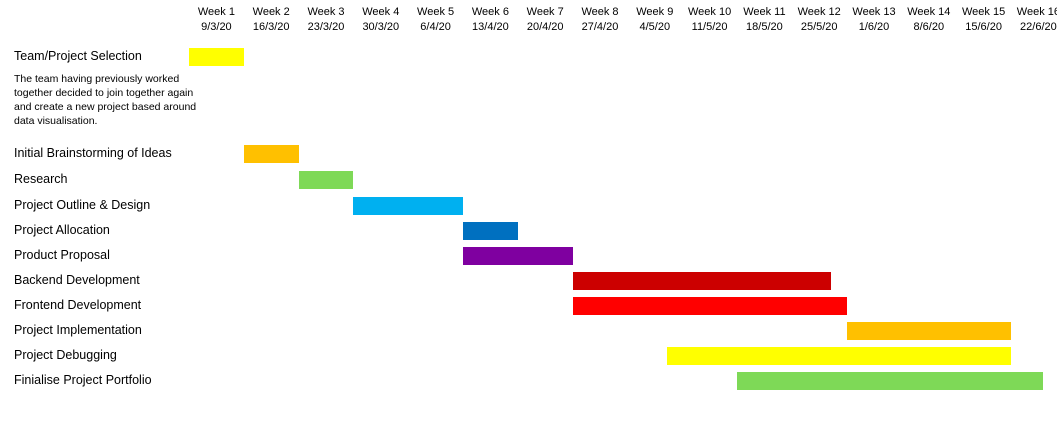 The image size is (1057, 428). Describe the element at coordinates (490, 27) in the screenshot. I see `week-date-label: 13/4/20` at that location.